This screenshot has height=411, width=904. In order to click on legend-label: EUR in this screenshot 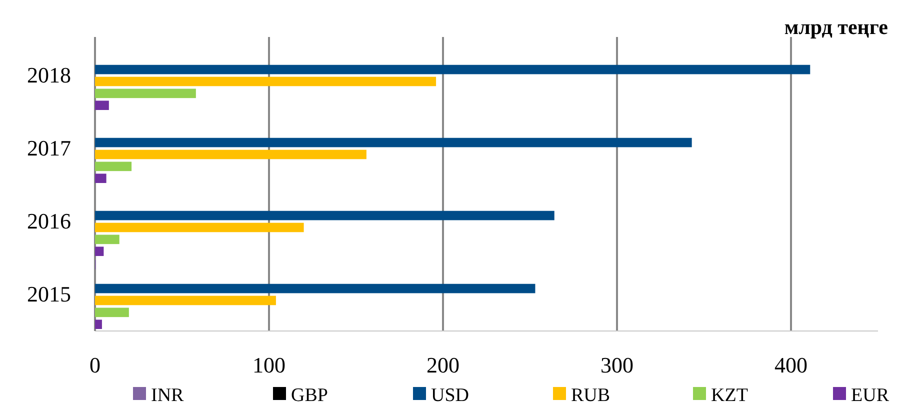, I will do `click(870, 395)`.